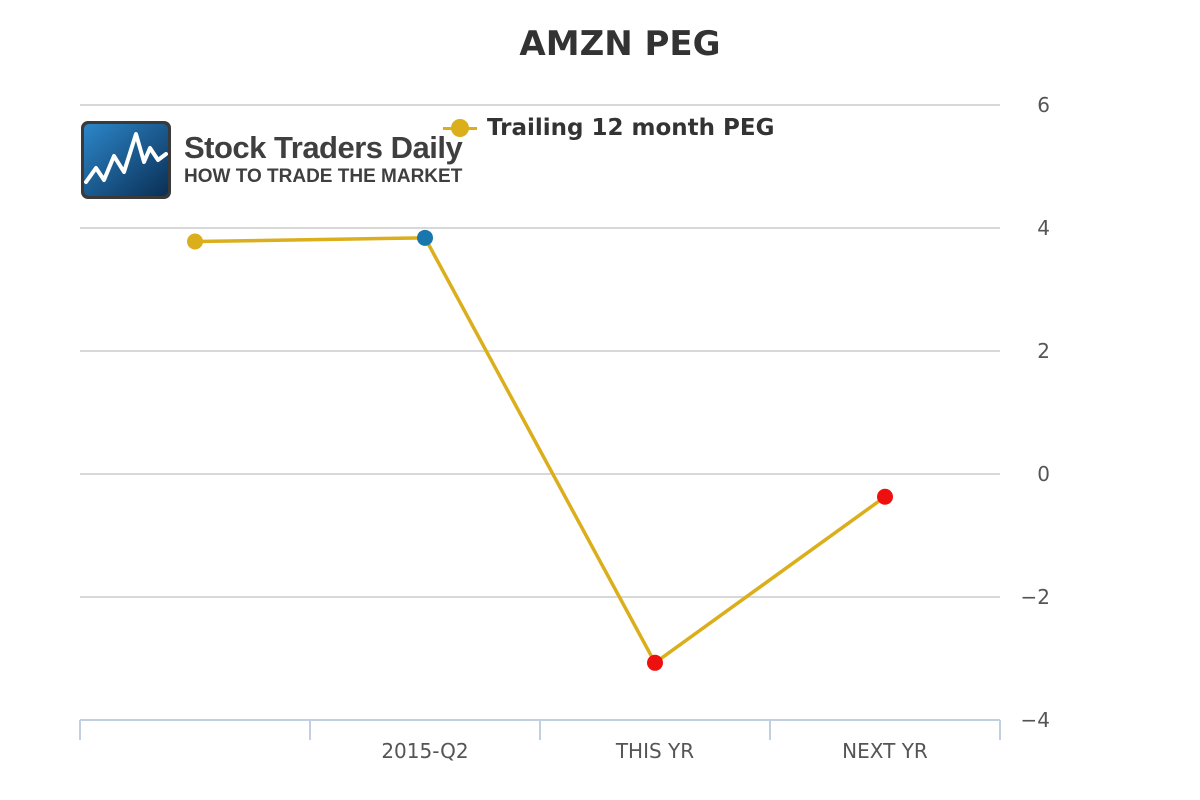  What do you see at coordinates (1043, 105) in the screenshot?
I see `y-tick-label: 6` at bounding box center [1043, 105].